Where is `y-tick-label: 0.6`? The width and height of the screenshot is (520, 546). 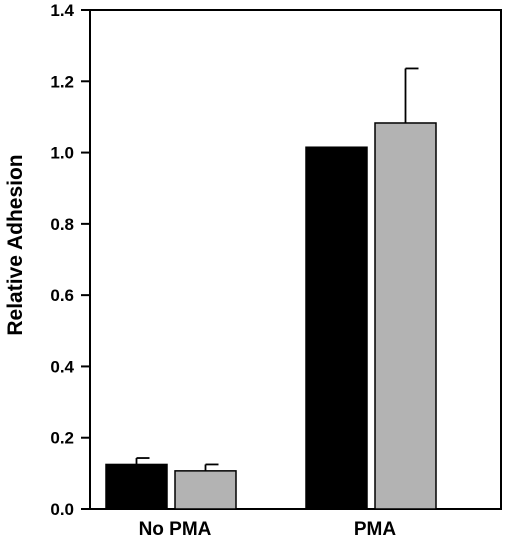
y-tick-label: 0.6 is located at coordinates (62, 295).